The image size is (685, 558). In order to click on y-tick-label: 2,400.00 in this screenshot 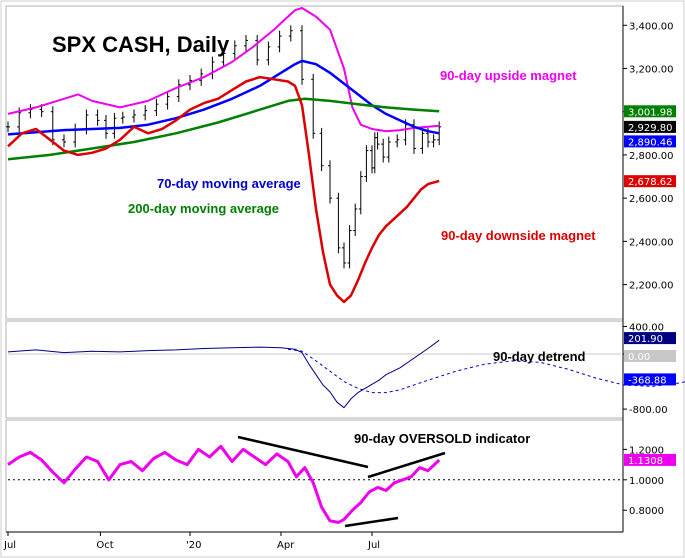, I will do `click(651, 242)`.